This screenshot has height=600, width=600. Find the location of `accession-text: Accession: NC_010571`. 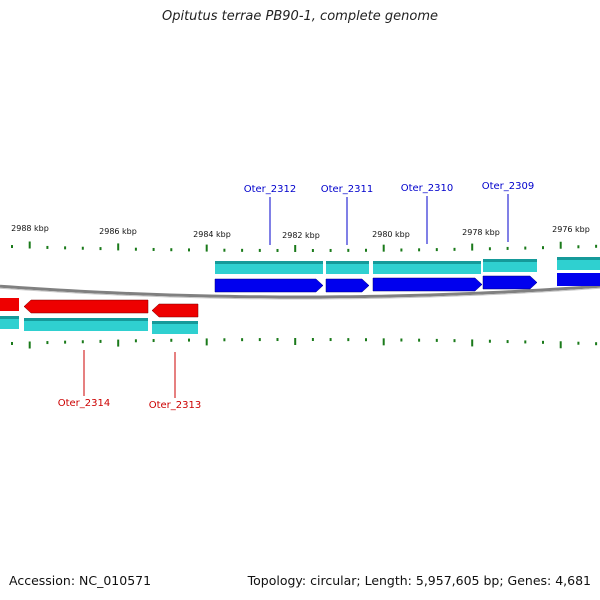

accession-text: Accession: NC_010571 is located at coordinates (80, 580).